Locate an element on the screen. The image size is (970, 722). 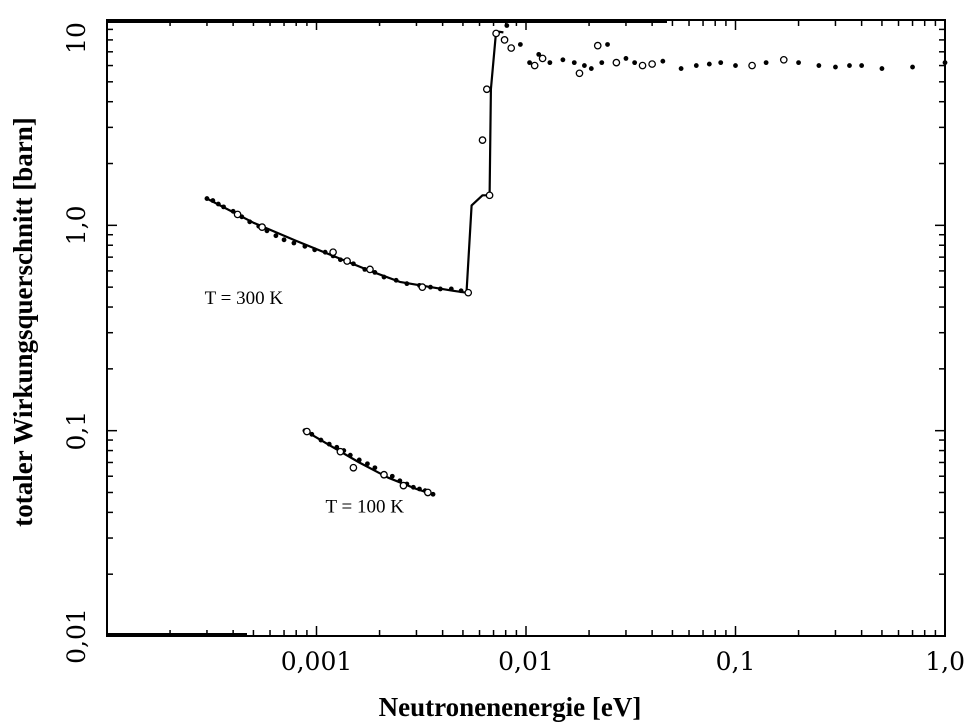
y-tick-label: 1,0 is located at coordinates (76, 225).